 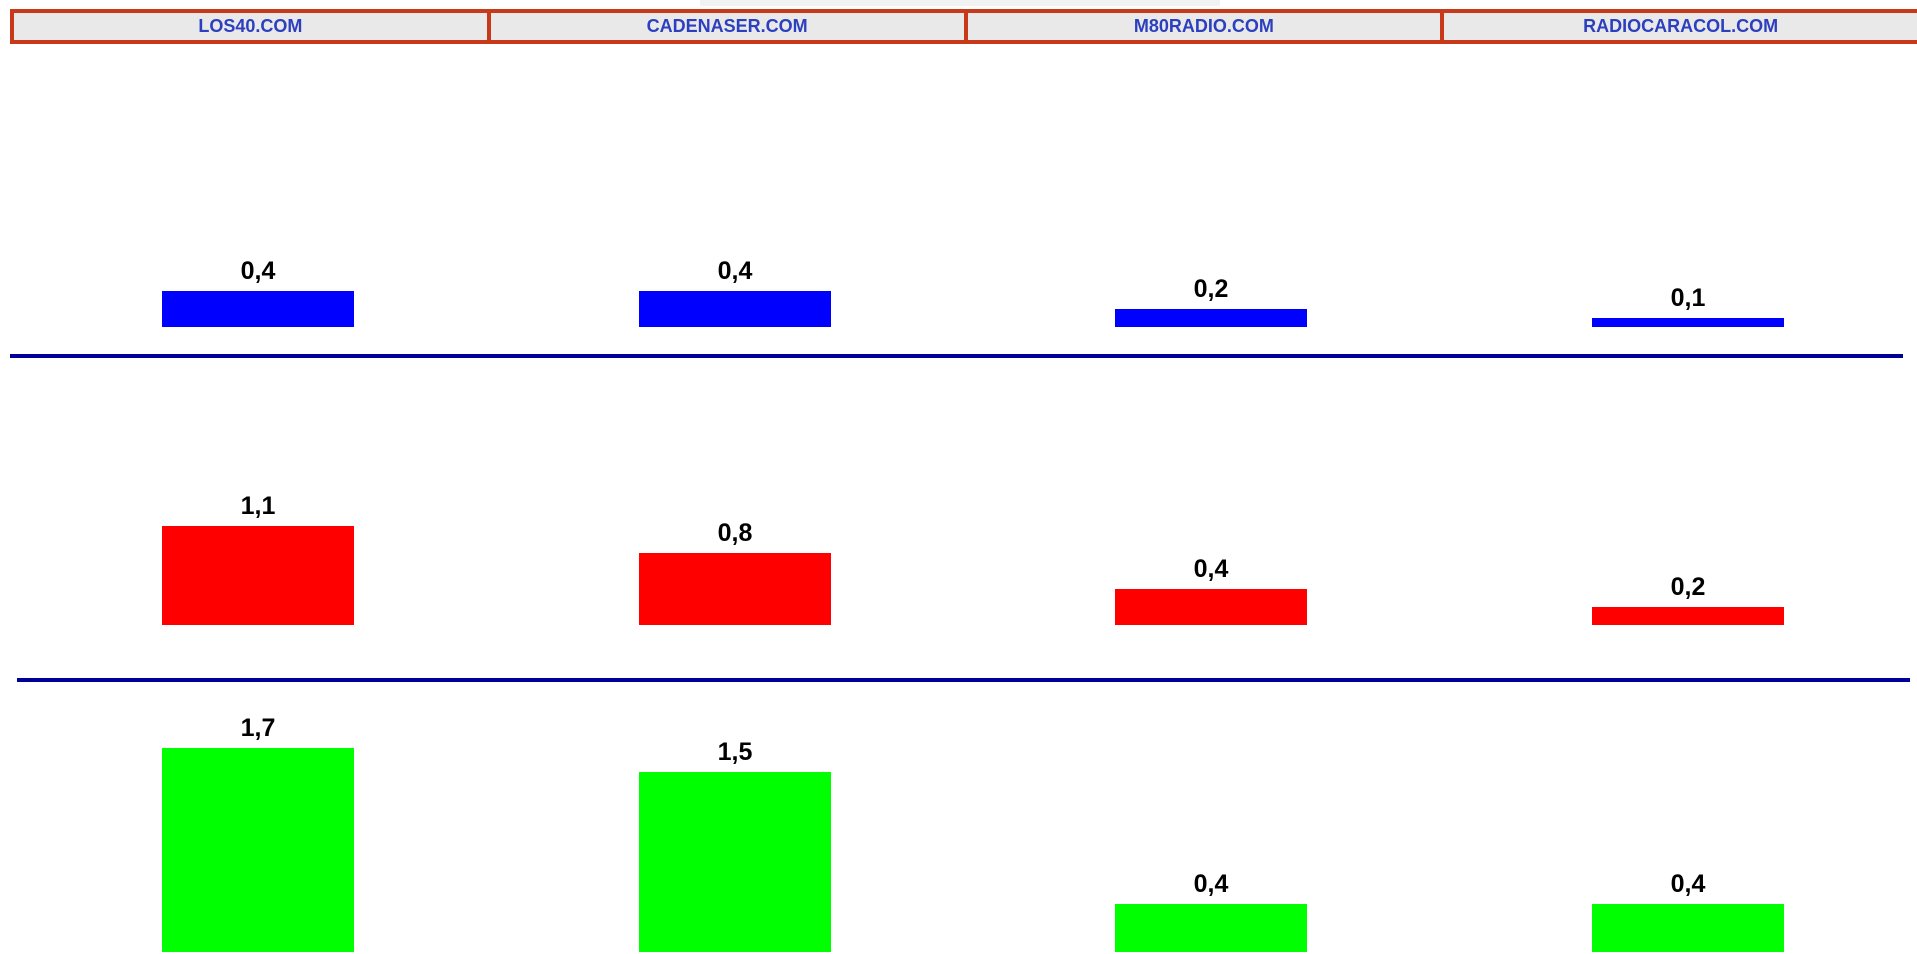 What do you see at coordinates (735, 752) in the screenshot?
I see `value-label-row3-2: 1,5` at bounding box center [735, 752].